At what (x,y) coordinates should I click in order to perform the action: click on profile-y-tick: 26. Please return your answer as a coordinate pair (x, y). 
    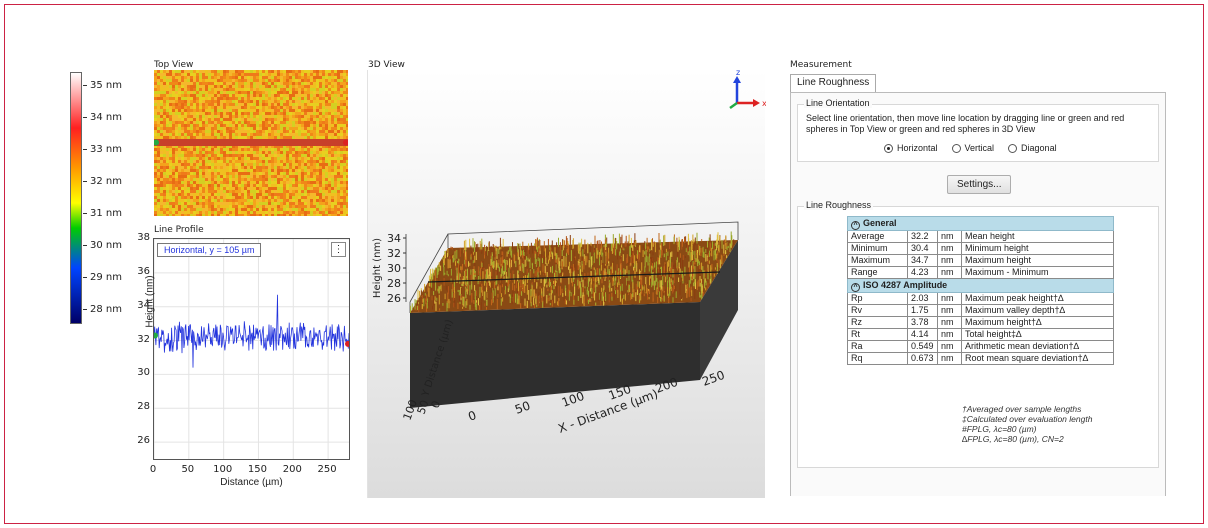
    Looking at the image, I should click on (143, 441).